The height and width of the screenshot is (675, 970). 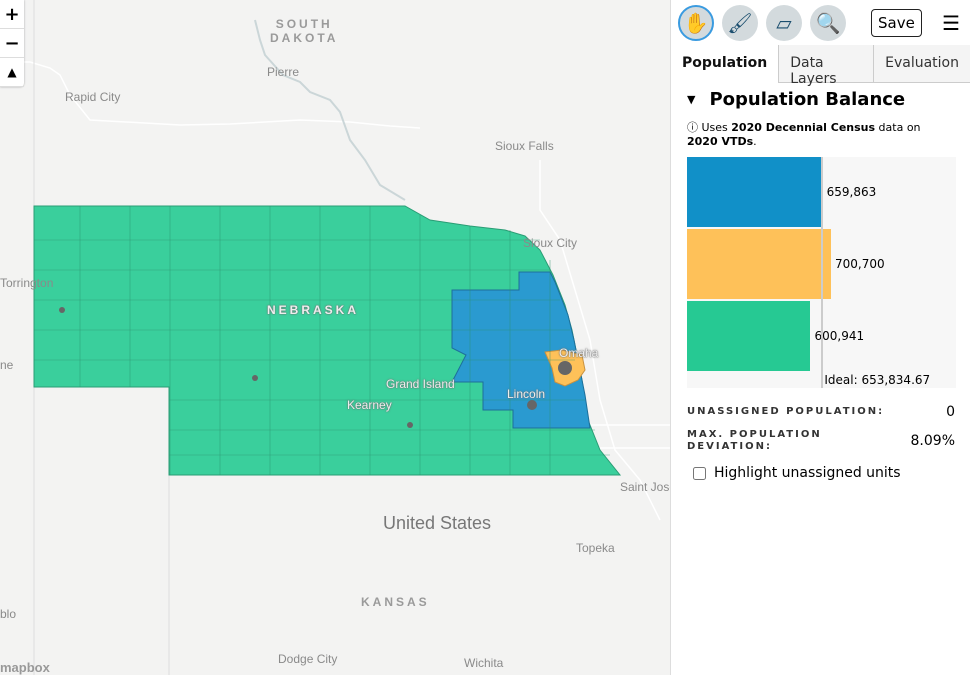 I want to click on info-icon: ⓘ, so click(x=694, y=127).